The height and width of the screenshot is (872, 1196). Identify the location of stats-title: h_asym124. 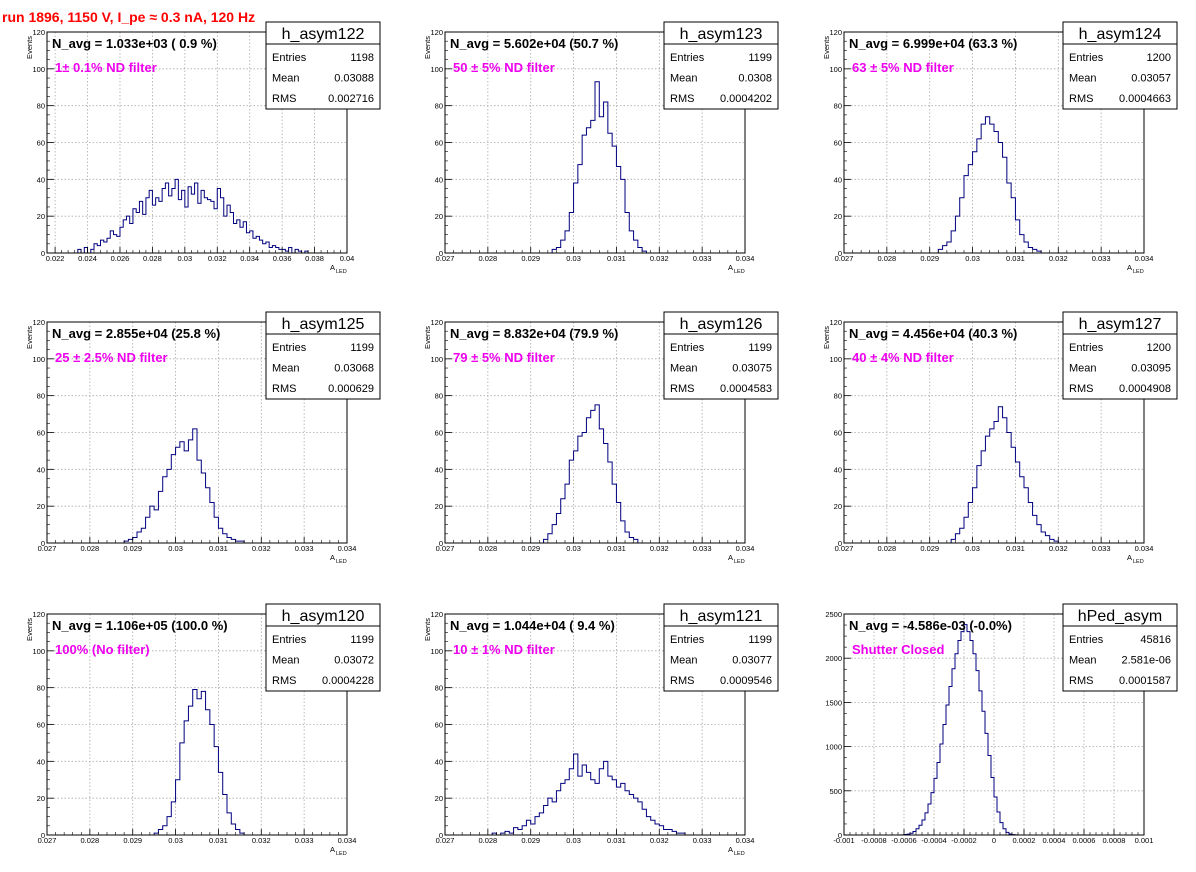
(1120, 34).